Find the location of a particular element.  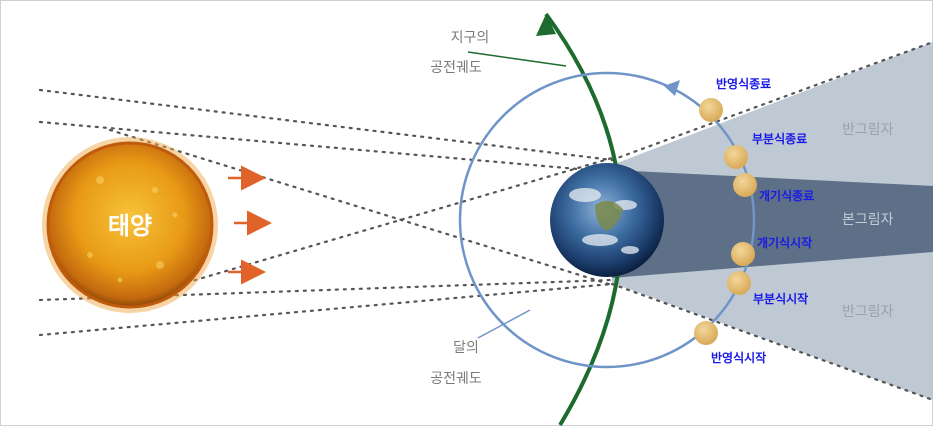

phase-label-partial-end: 부분식종료 is located at coordinates (779, 138).